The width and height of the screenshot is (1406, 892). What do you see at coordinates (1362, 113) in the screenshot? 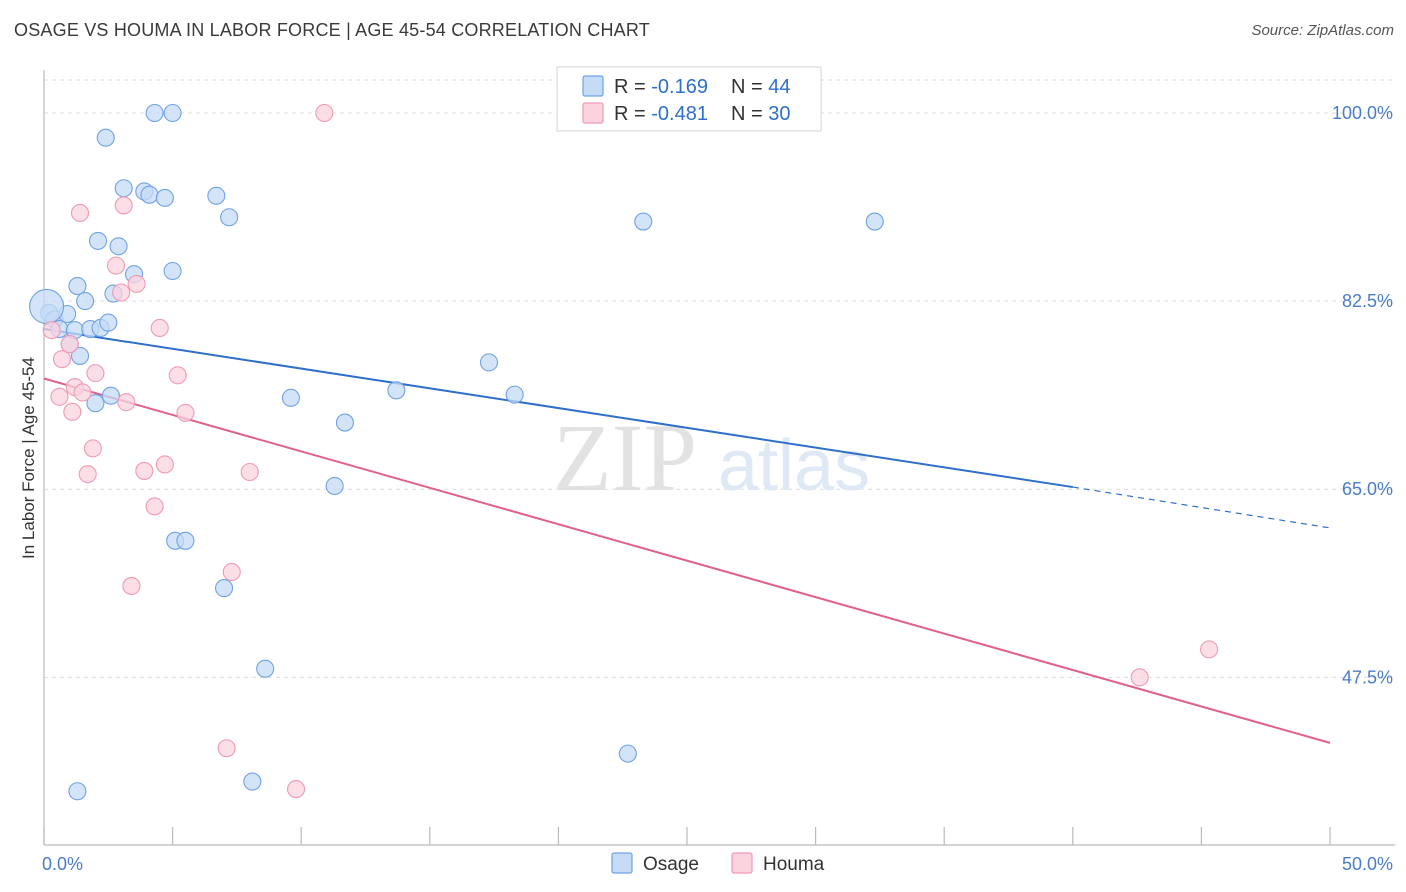
I see `y-tick-label: 100.0%` at bounding box center [1362, 113].